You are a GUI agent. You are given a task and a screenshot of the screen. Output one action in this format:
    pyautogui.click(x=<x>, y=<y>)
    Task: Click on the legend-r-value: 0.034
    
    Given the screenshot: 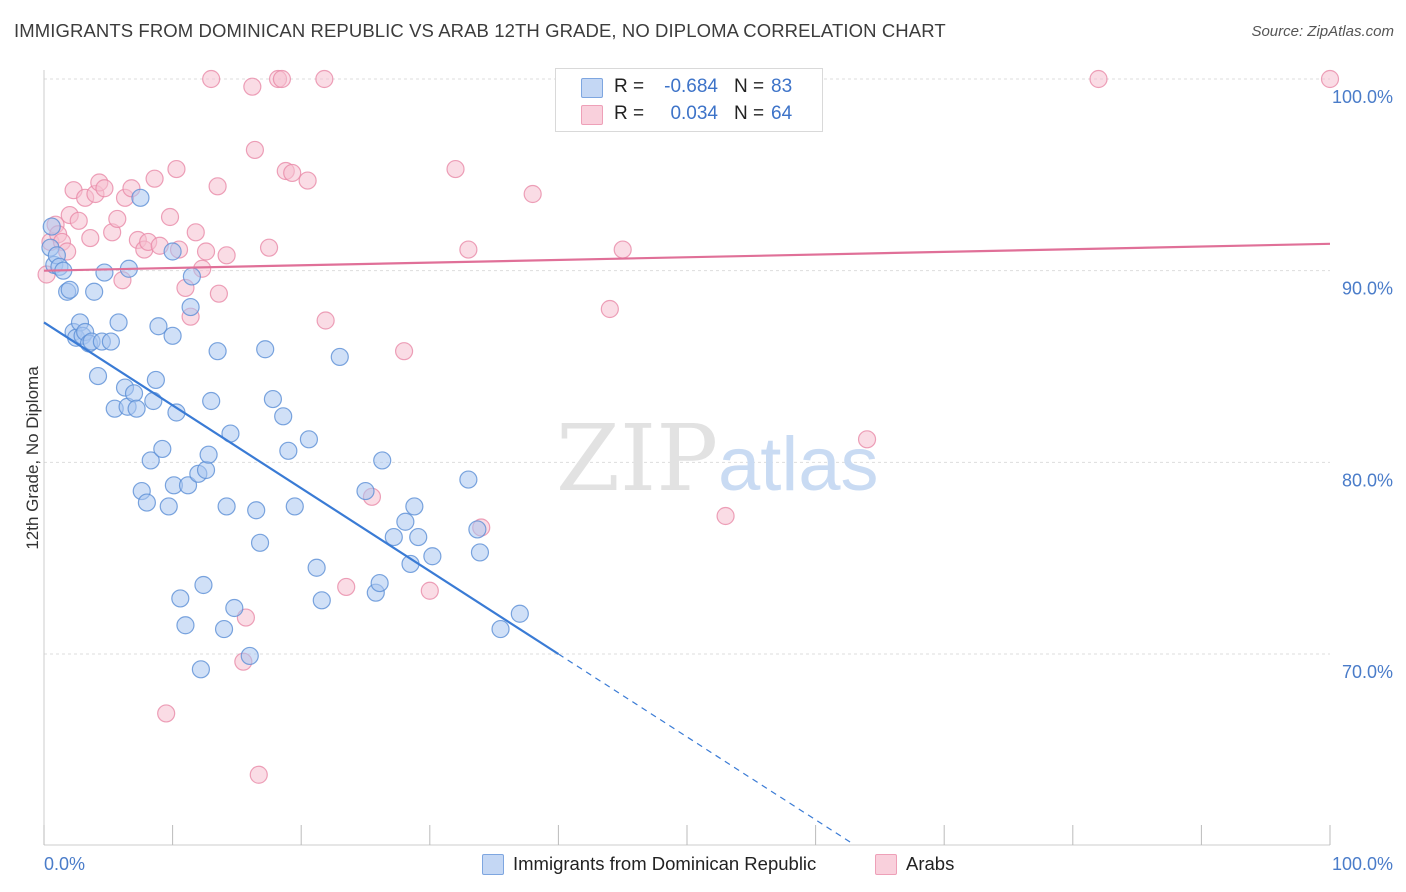 What is the action you would take?
    pyautogui.click(x=694, y=113)
    